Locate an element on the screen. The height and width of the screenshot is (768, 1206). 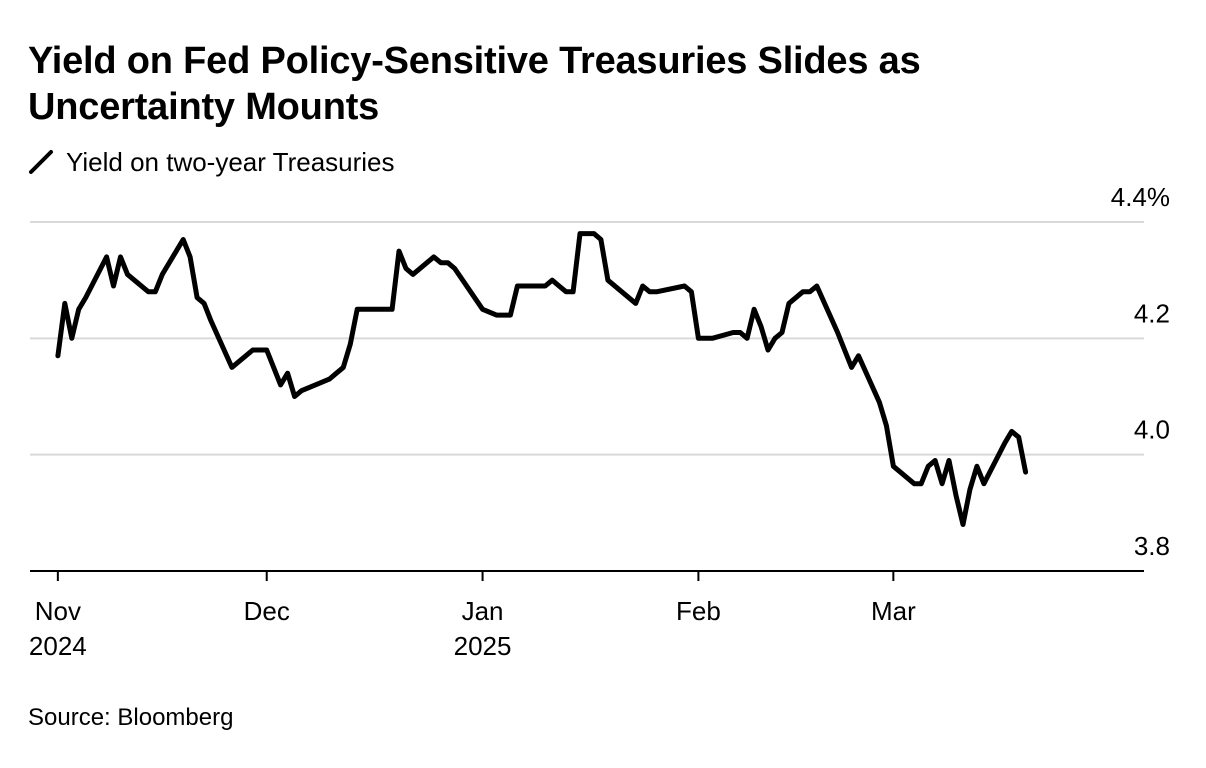
x-tick-label: Mar is located at coordinates (893, 611).